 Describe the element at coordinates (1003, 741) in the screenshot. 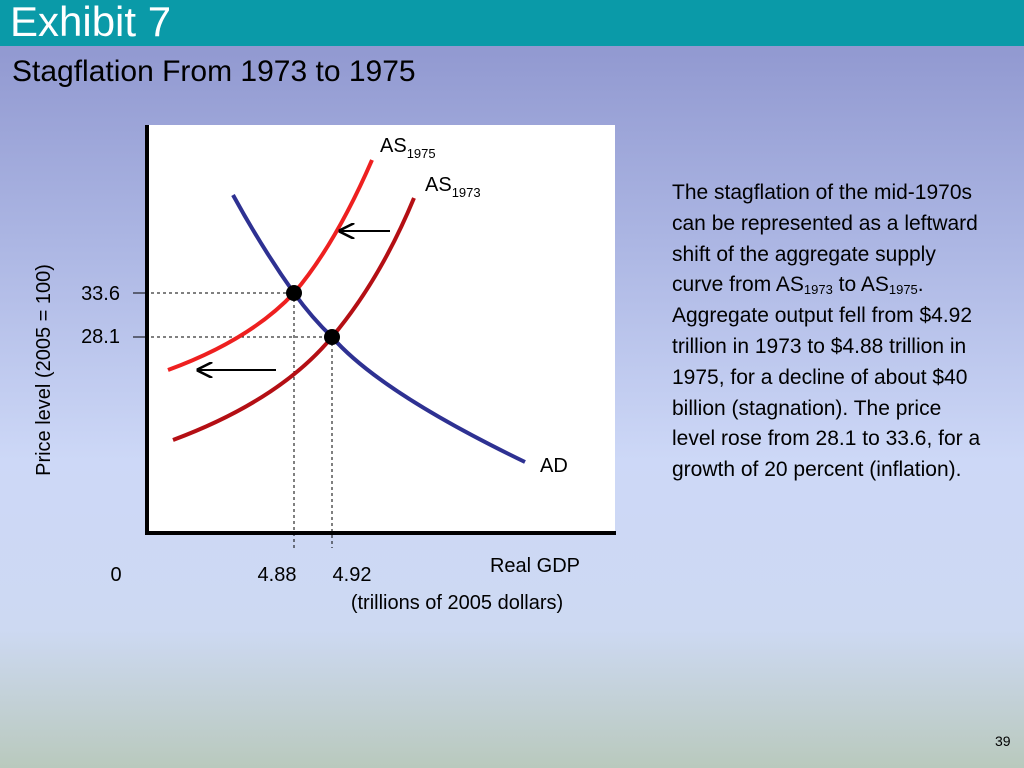

I see `page-number: 39` at that location.